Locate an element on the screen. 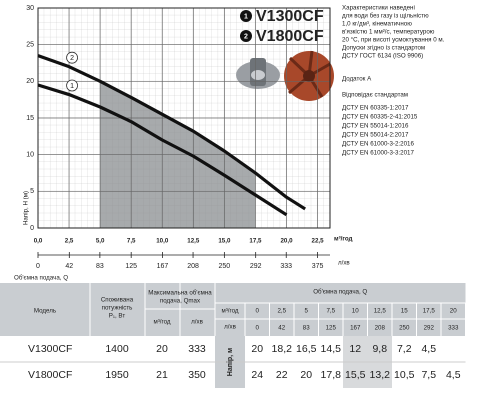 The image size is (500, 405). x2-tick-label: 333 is located at coordinates (286, 266).